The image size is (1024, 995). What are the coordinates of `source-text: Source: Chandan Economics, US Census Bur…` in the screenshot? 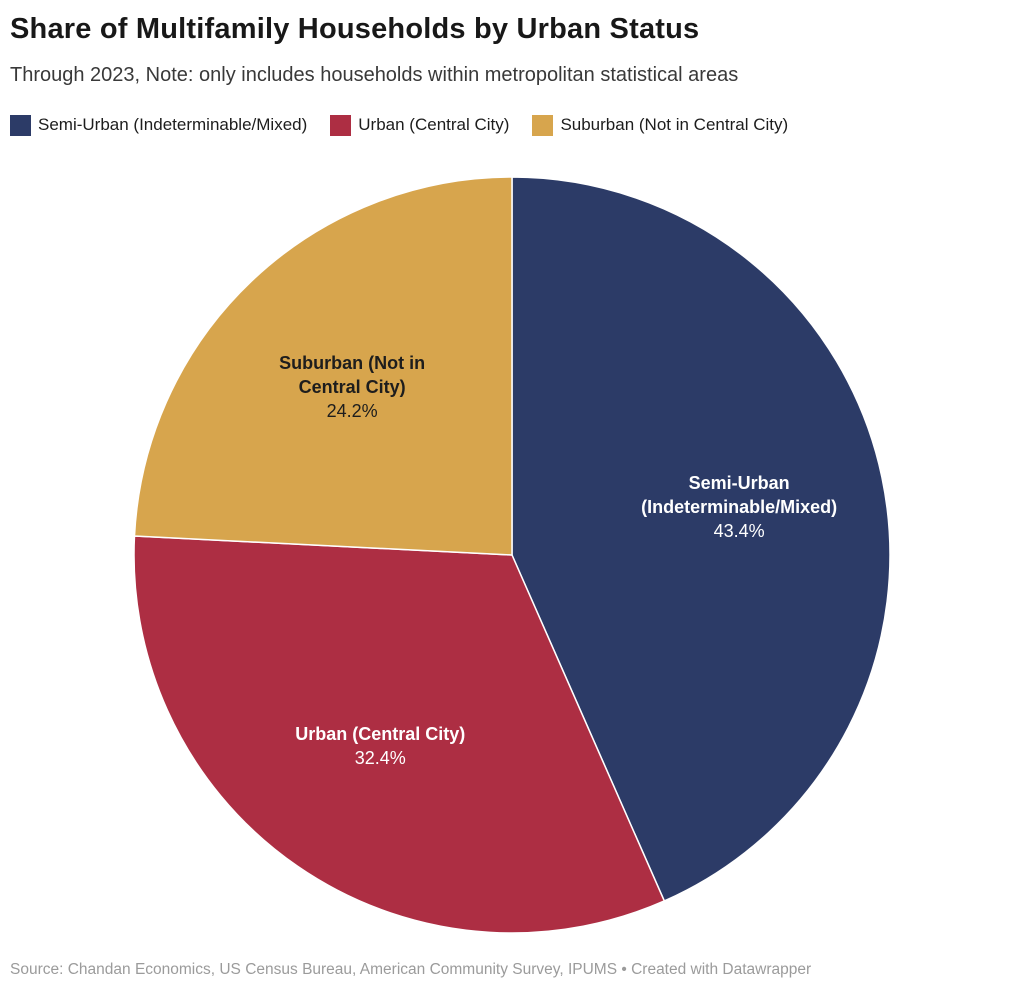 It's located at (411, 969).